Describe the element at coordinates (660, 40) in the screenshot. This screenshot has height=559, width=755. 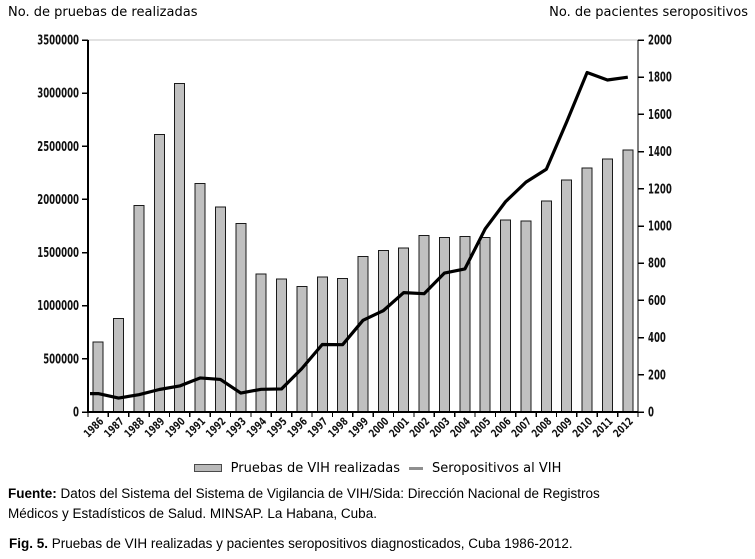
I see `right-tick-label-2000: 2000` at that location.